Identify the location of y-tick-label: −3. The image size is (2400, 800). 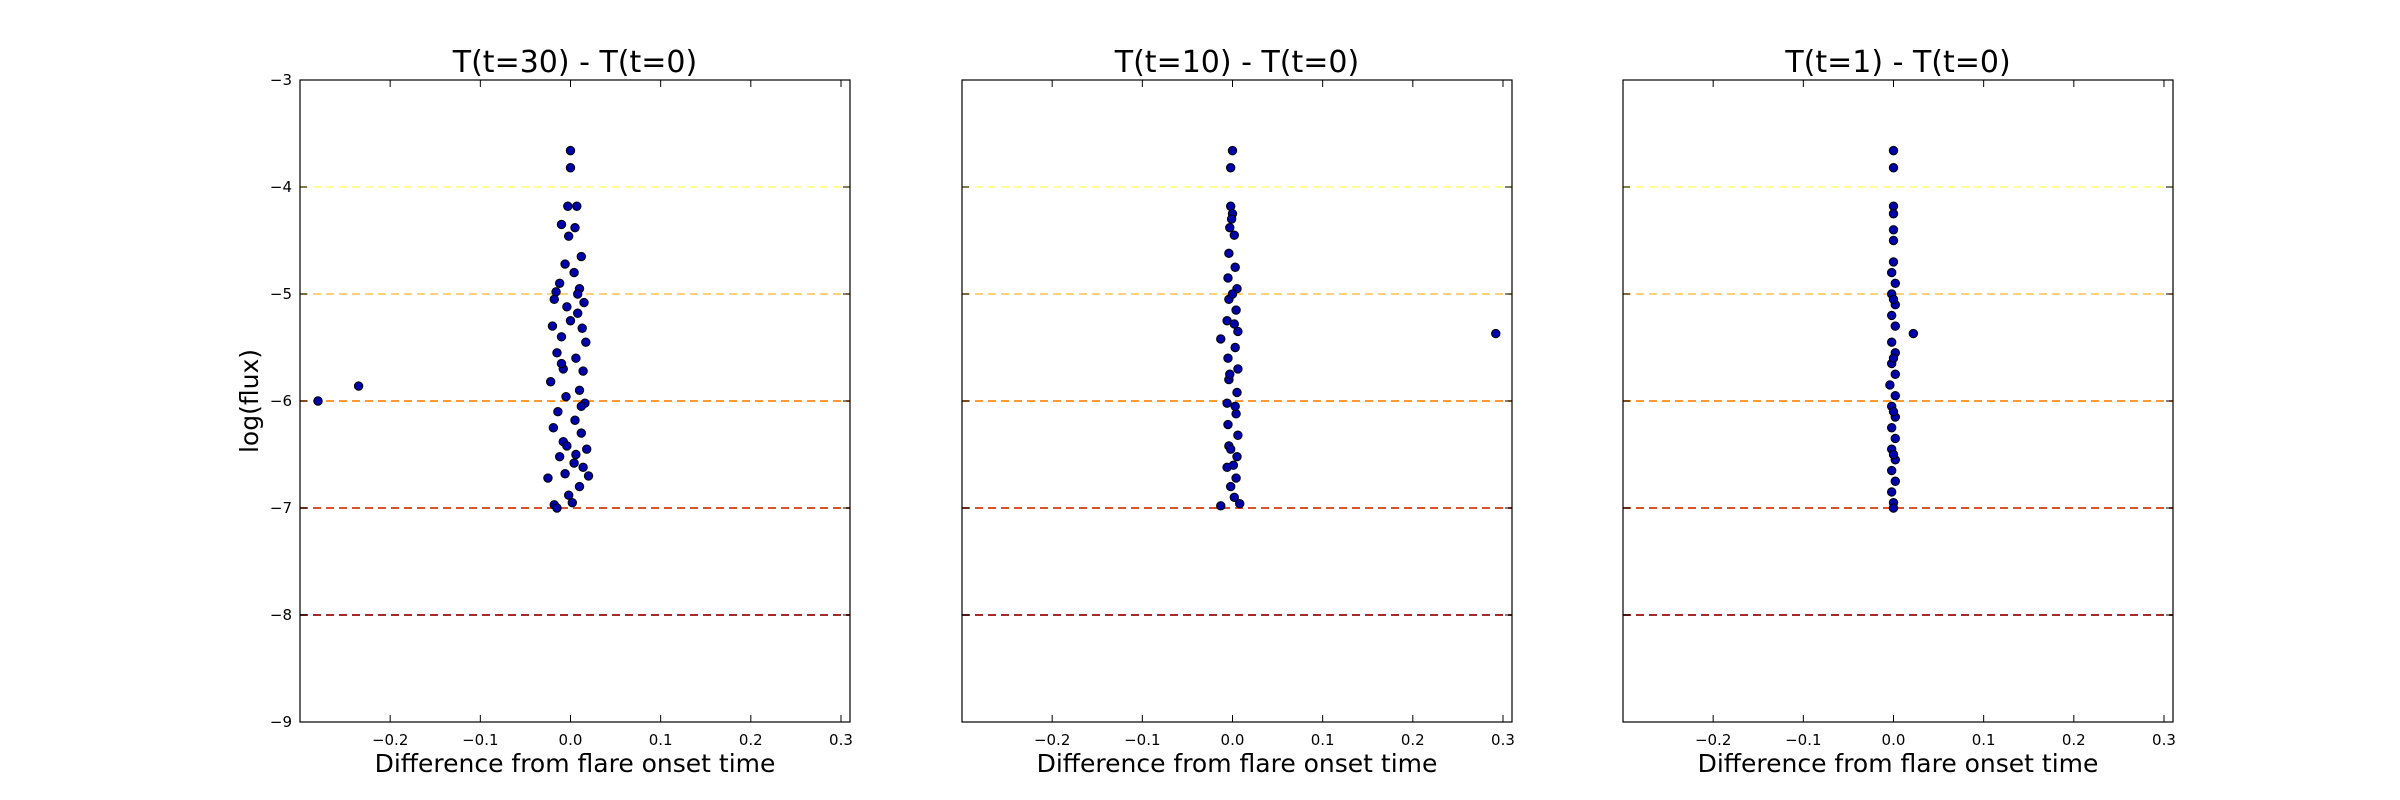
(281, 80).